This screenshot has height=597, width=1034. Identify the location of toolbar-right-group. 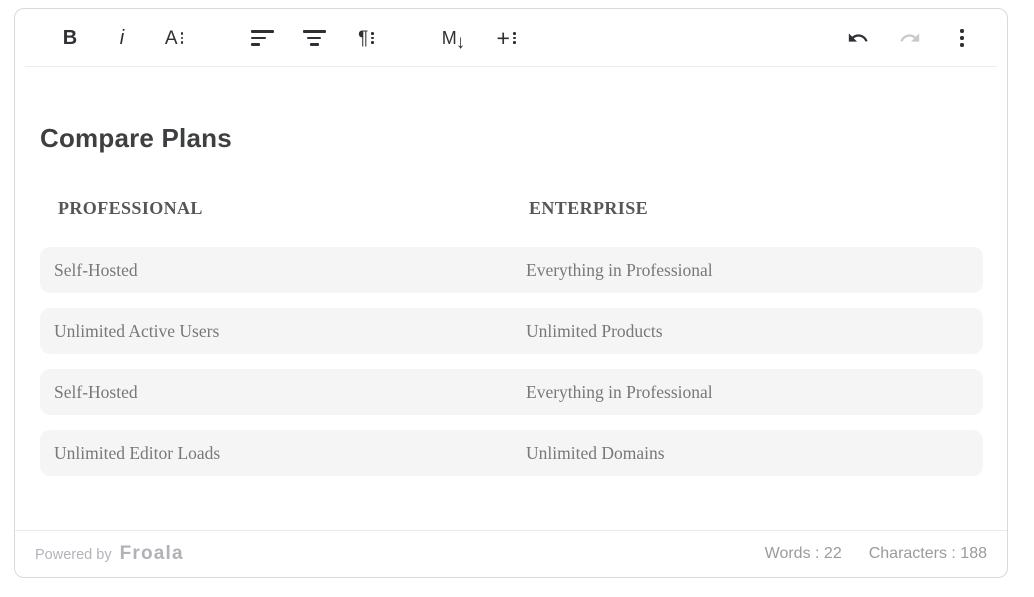
(910, 38).